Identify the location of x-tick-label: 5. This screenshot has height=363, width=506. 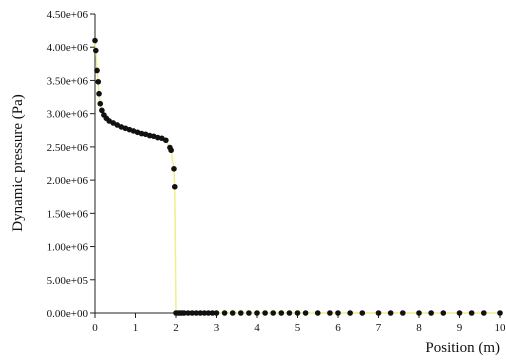
(298, 328).